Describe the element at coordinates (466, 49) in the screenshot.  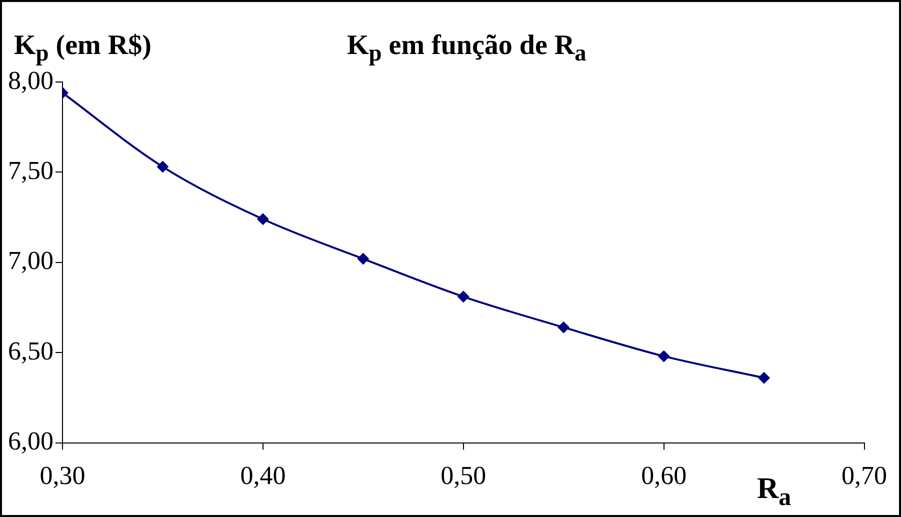
I see `chart-title: K$_{p}$ em função de R$_{a}$` at that location.